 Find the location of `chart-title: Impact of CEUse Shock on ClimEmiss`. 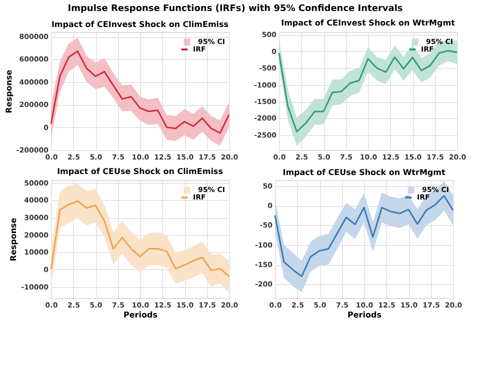

chart-title: Impact of CEUse Shock on ClimEmiss is located at coordinates (140, 171).